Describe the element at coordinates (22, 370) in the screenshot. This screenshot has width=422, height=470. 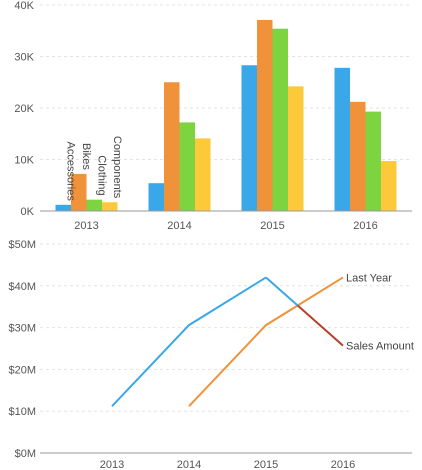
I see `line-y-tick-label: $20M` at that location.